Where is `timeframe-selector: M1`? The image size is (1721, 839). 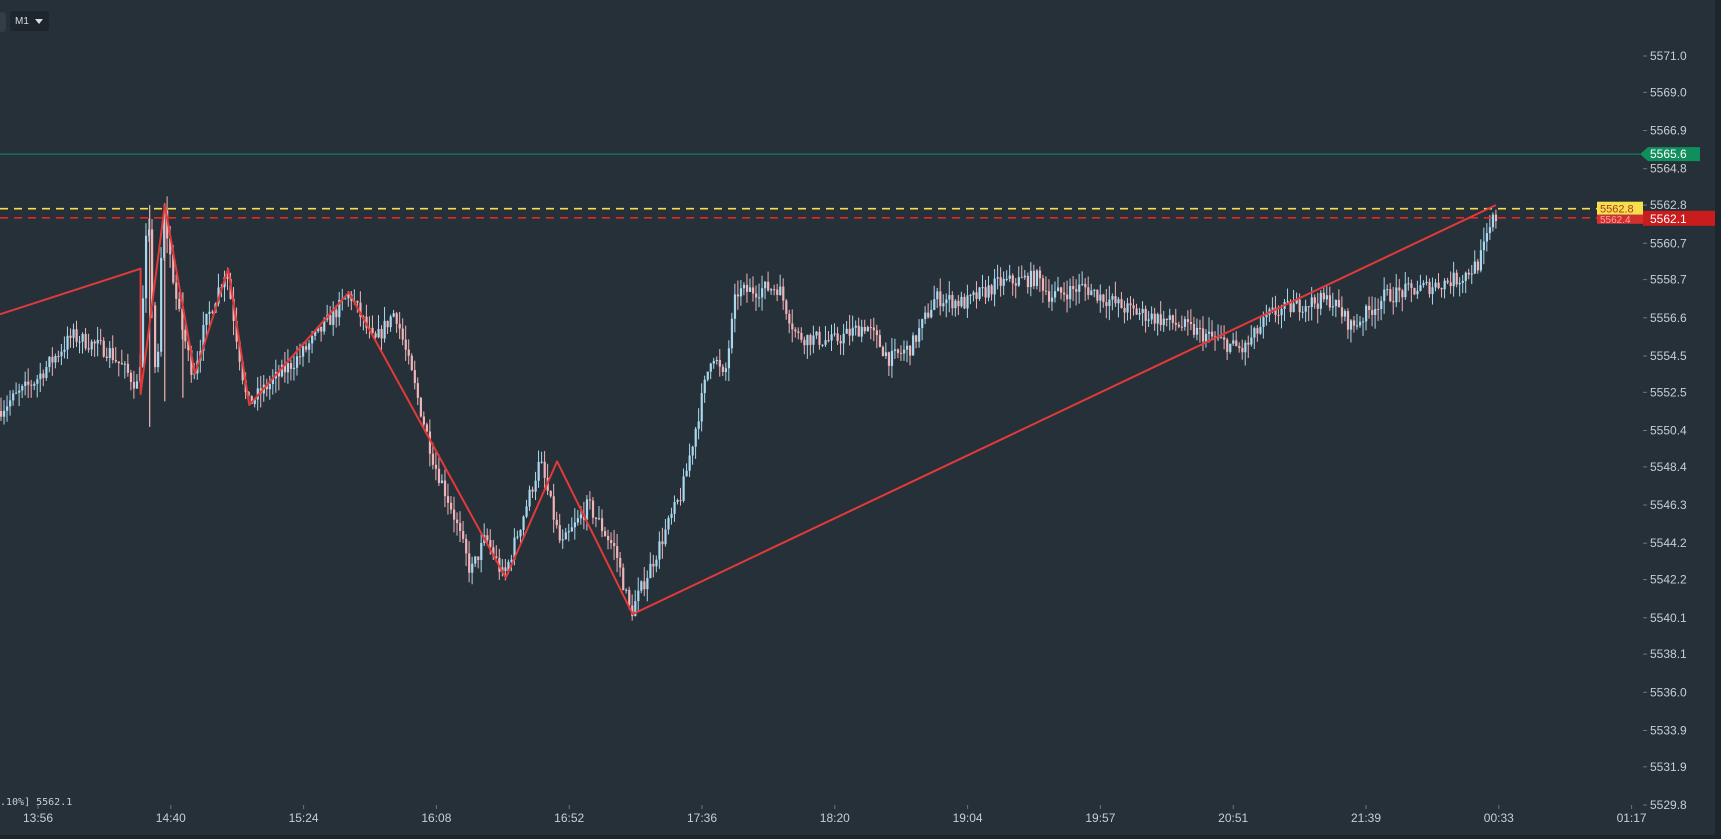
timeframe-selector: M1 is located at coordinates (29, 21).